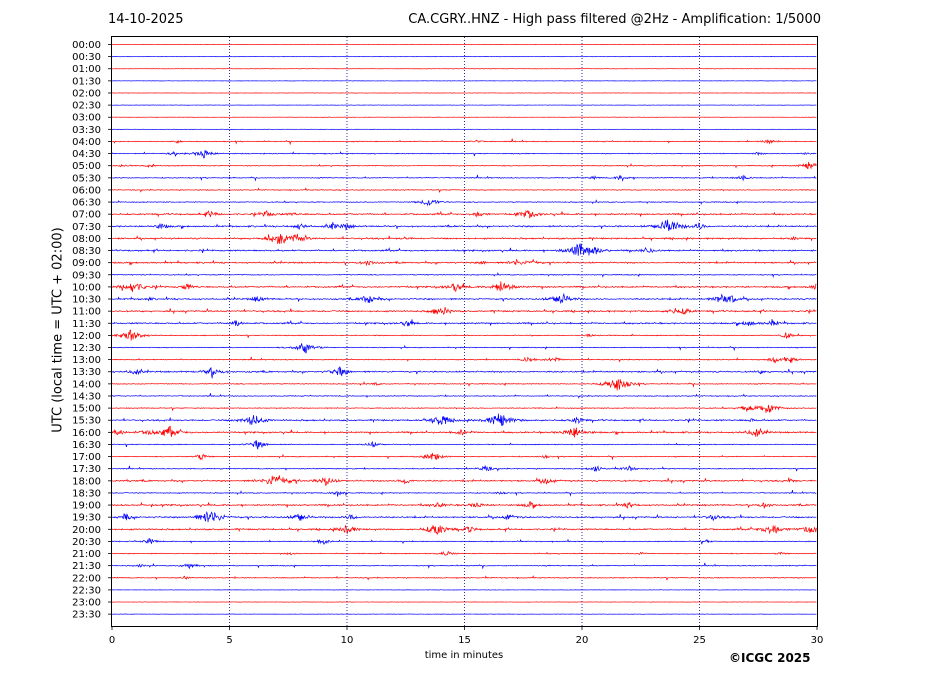  I want to click on row-tick-label: 06:00, so click(86, 190).